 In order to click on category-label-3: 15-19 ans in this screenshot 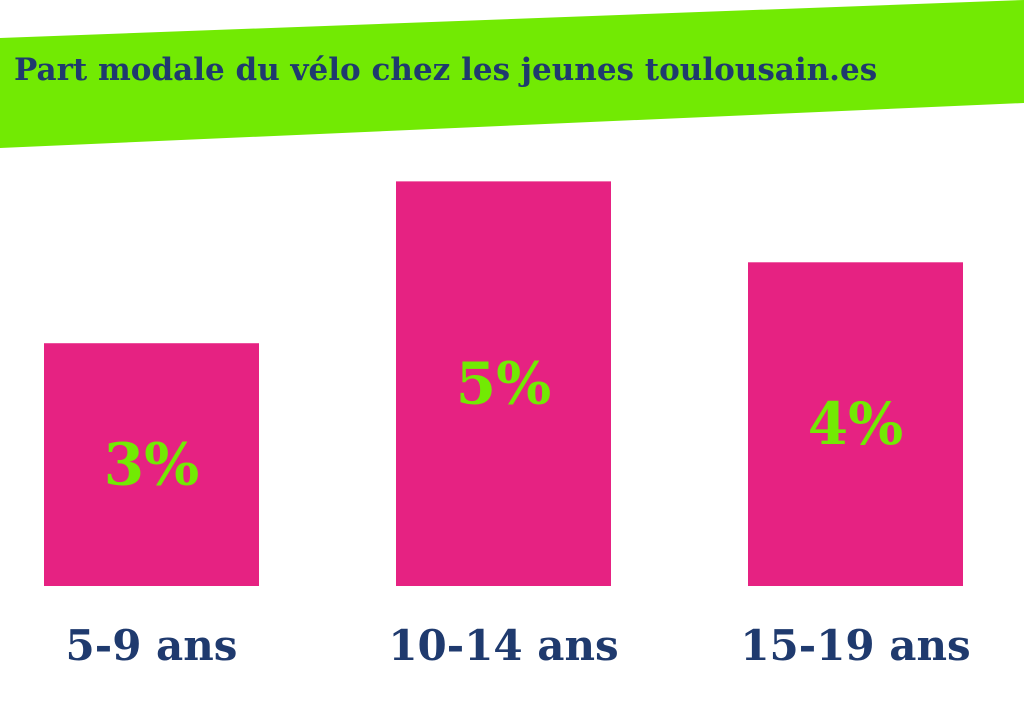, I will do `click(855, 645)`.